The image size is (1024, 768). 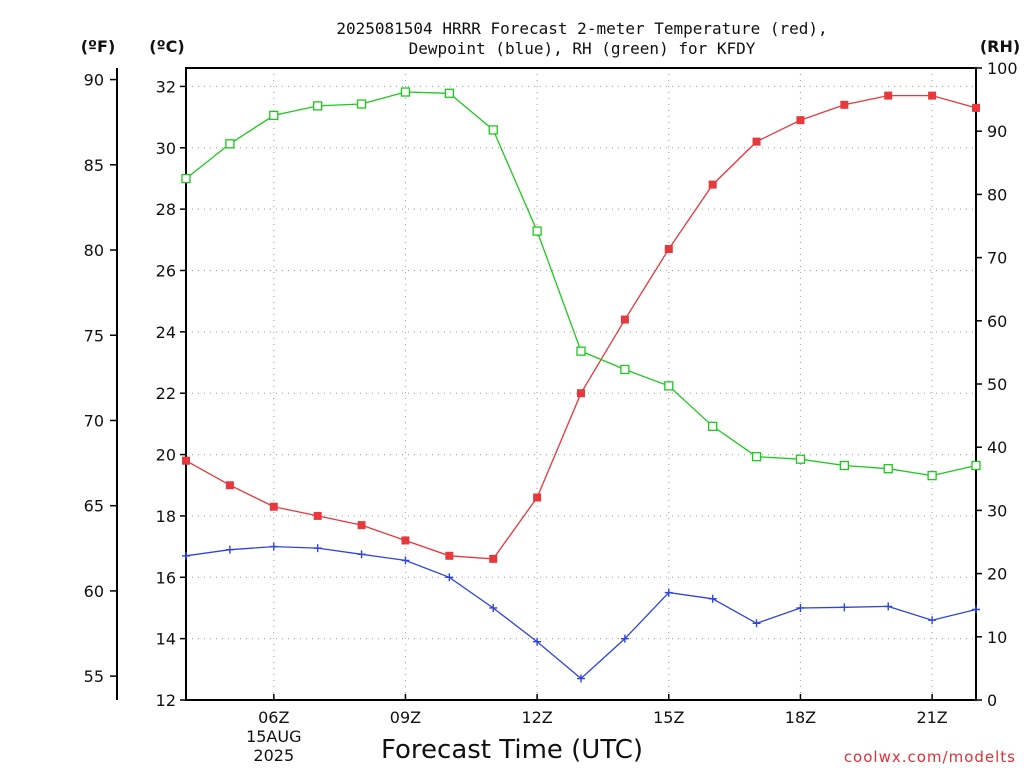 What do you see at coordinates (166, 209) in the screenshot?
I see `celsius-tick-label: 28` at bounding box center [166, 209].